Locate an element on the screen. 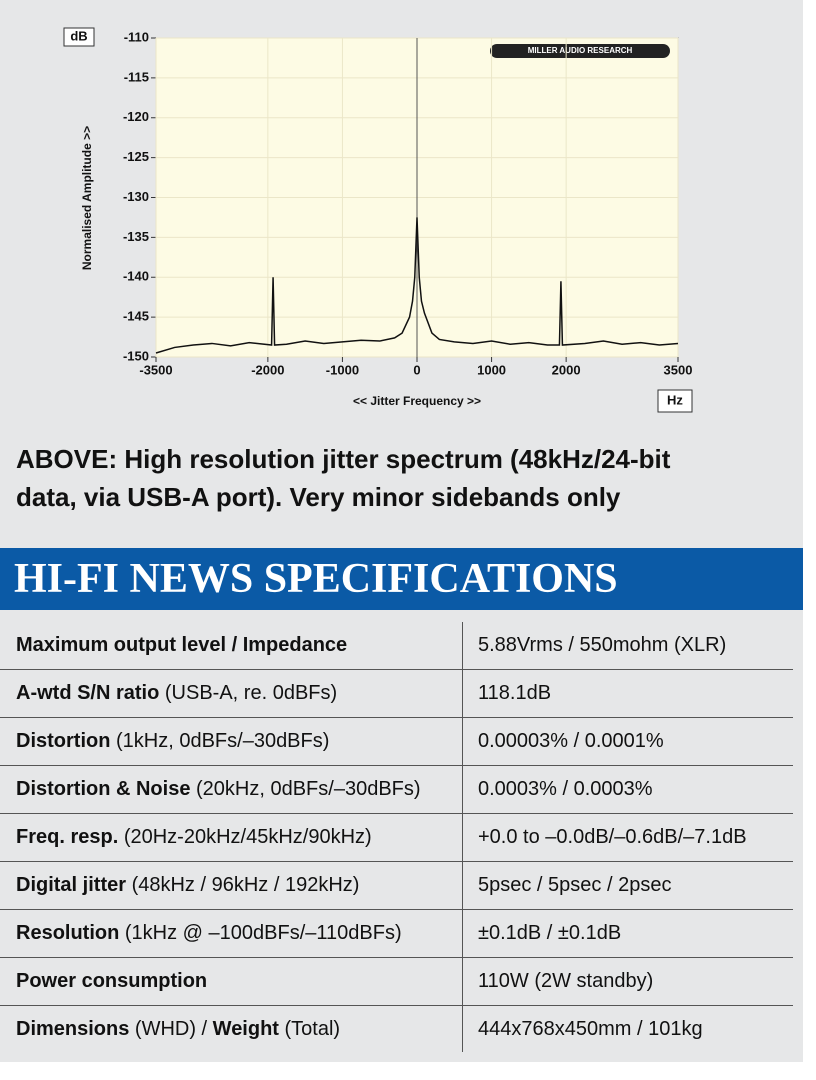 The height and width of the screenshot is (1080, 816). x-tick-label: 3500 is located at coordinates (678, 369).